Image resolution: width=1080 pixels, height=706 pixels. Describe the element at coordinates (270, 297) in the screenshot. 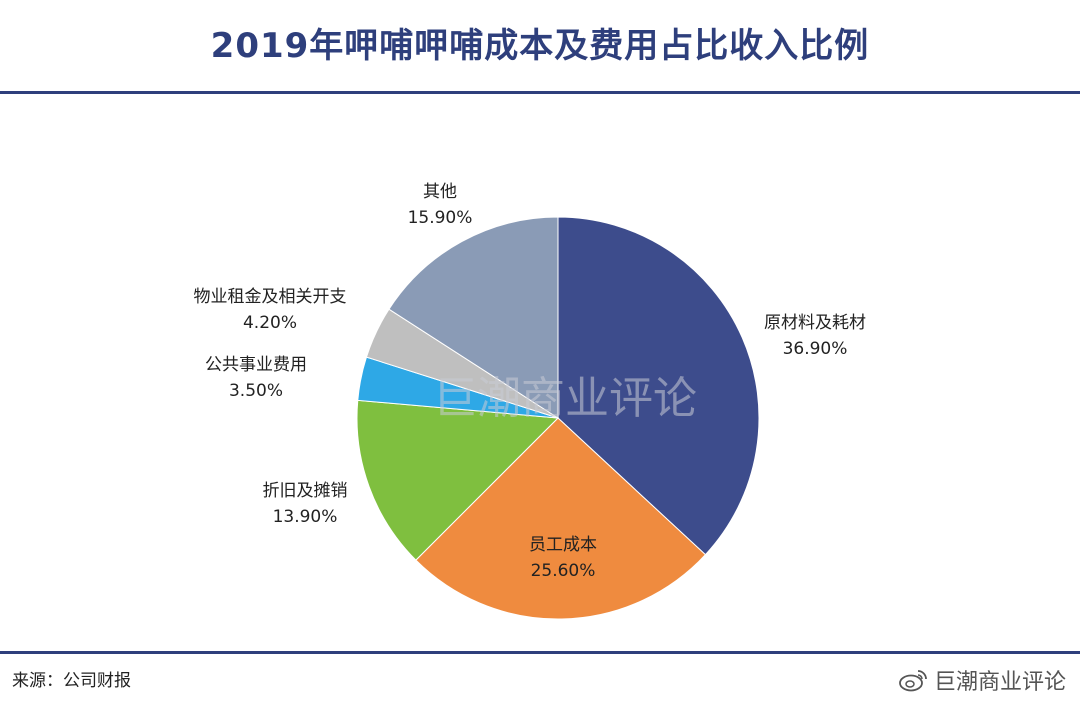

I see `slice-label: 物业租金及相关开支` at that location.